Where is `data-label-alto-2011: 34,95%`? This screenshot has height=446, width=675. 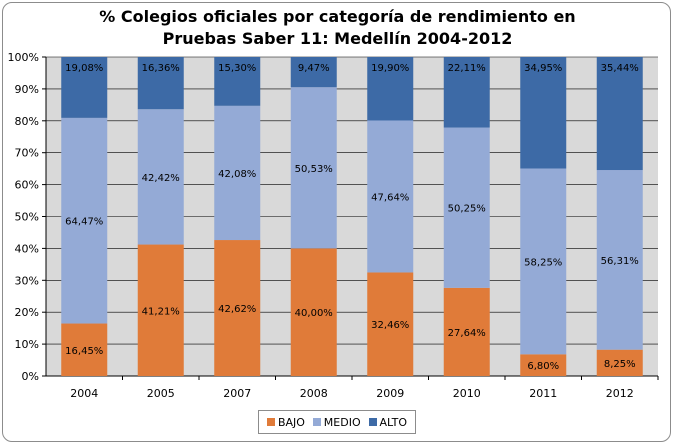
data-label-alto-2011: 34,95% is located at coordinates (543, 68).